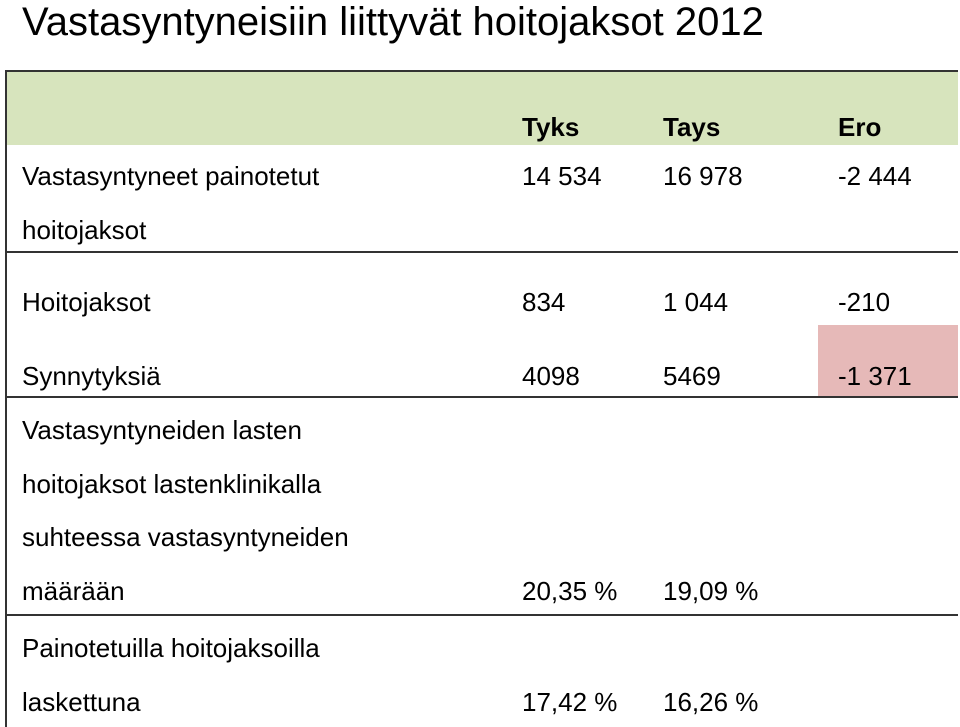  What do you see at coordinates (172, 483) in the screenshot?
I see `row-label: hoitojaksot lastenklinikalla` at bounding box center [172, 483].